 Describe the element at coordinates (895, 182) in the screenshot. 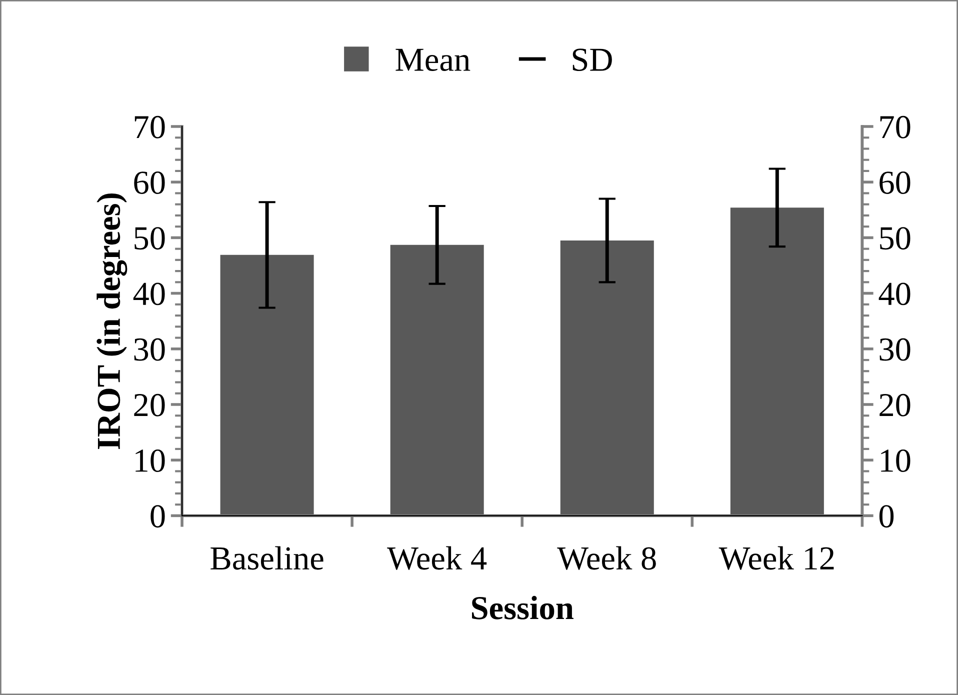

I see `y2-tick-label: 60` at that location.